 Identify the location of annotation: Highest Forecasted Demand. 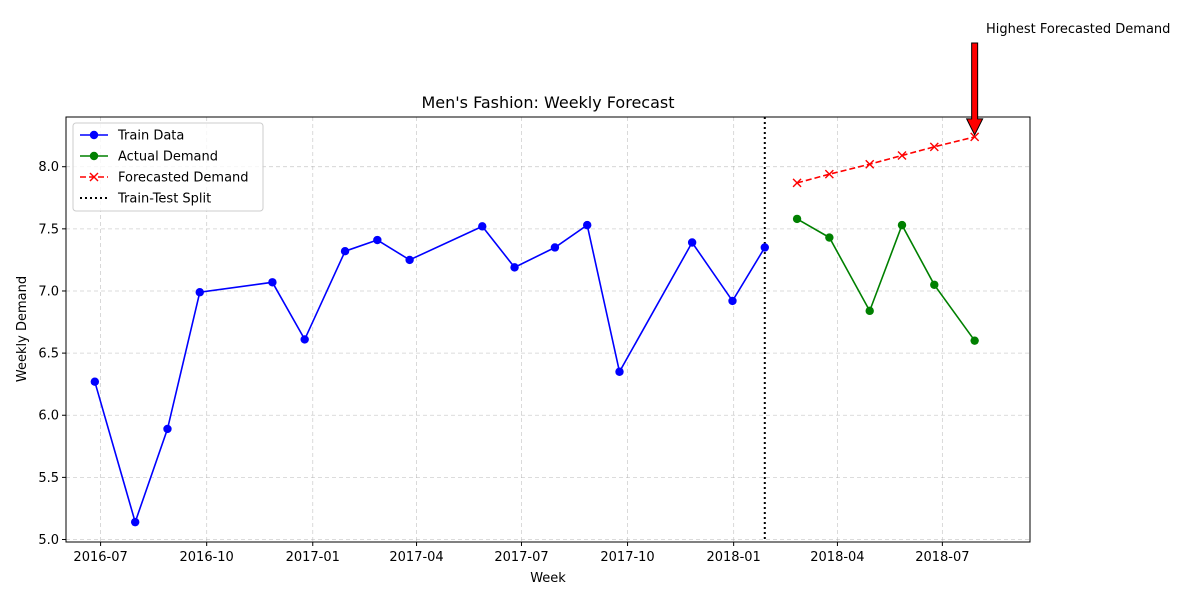
(1067, 79).